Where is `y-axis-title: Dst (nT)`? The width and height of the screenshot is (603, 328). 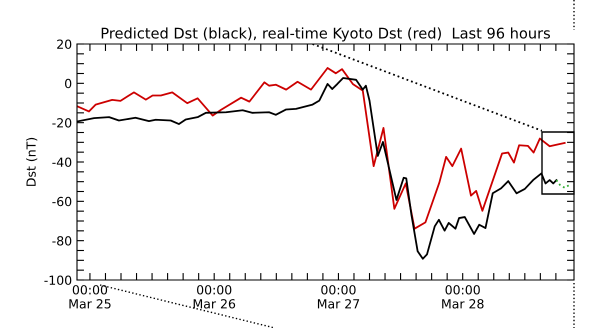 y-axis-title: Dst (nT) is located at coordinates (32, 162).